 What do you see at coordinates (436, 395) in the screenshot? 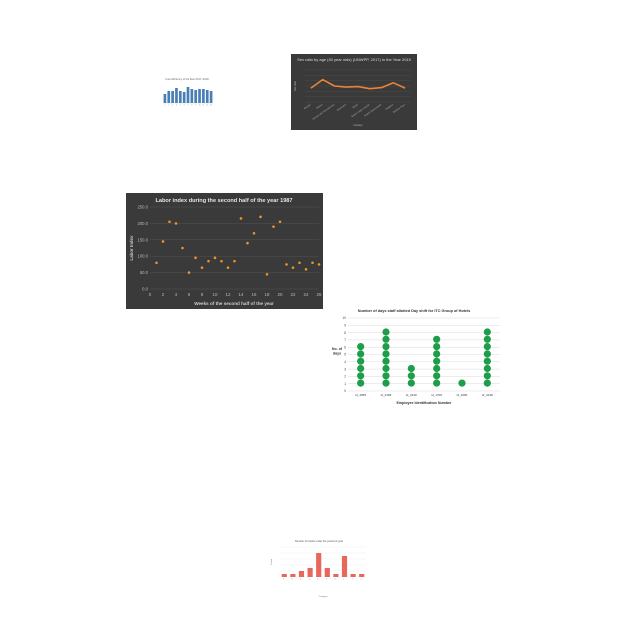
I see `x-tick-label: id_1700` at bounding box center [436, 395].